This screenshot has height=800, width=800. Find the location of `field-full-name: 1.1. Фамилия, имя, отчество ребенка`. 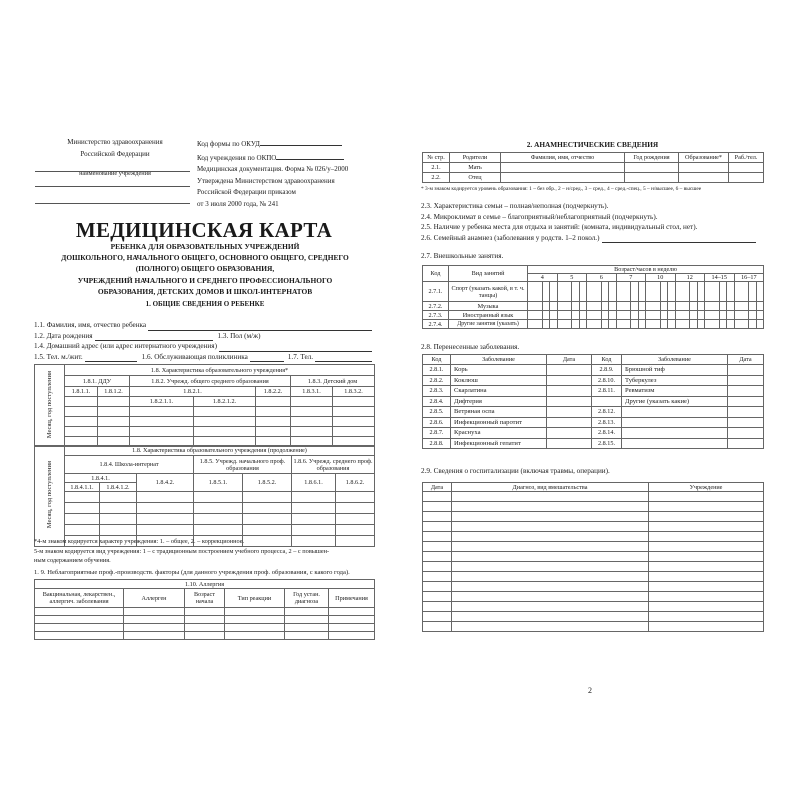

field-full-name: 1.1. Фамилия, имя, отчество ребенка is located at coordinates (203, 325).